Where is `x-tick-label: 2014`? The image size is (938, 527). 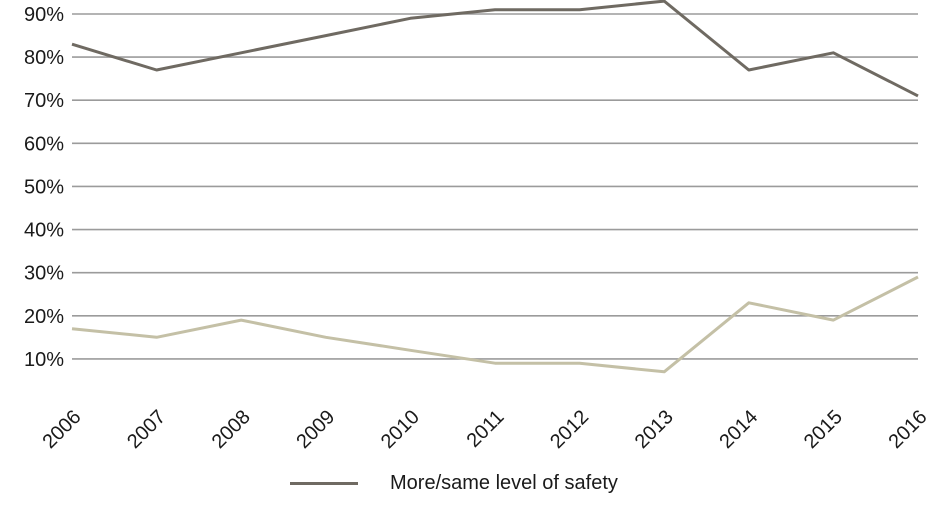 x-tick-label: 2014 is located at coordinates (738, 429).